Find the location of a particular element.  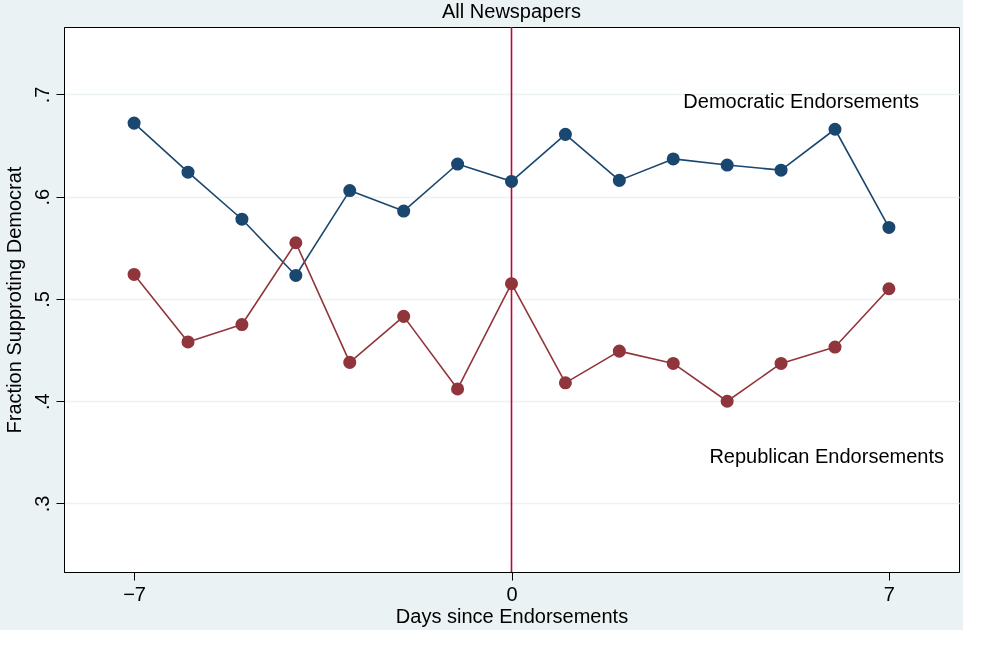

x-tick-label: 0 is located at coordinates (512, 593).